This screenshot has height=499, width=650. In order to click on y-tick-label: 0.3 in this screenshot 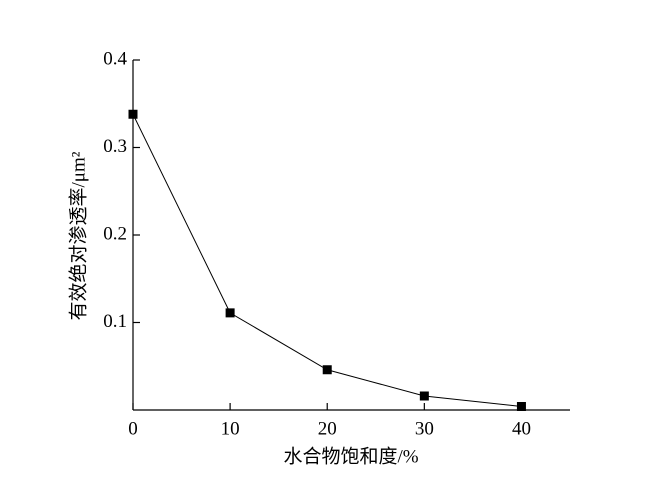, I will do `click(115, 146)`.